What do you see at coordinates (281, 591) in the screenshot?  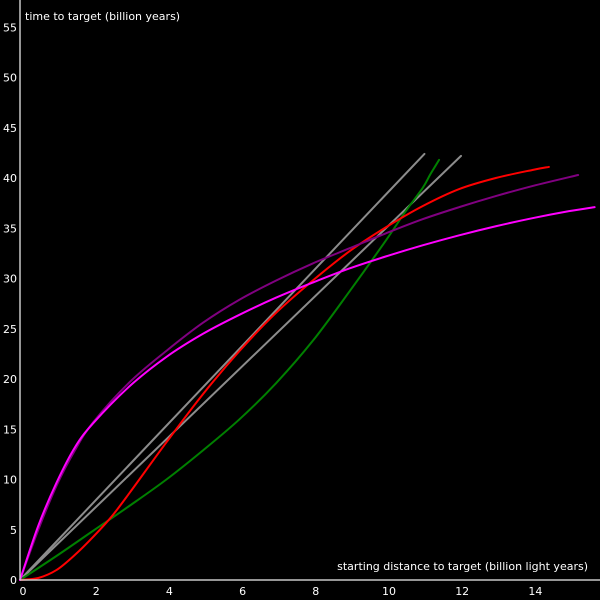 I see `x-tick-labels: 0 2 4 6 8 10 12 14` at bounding box center [281, 591].